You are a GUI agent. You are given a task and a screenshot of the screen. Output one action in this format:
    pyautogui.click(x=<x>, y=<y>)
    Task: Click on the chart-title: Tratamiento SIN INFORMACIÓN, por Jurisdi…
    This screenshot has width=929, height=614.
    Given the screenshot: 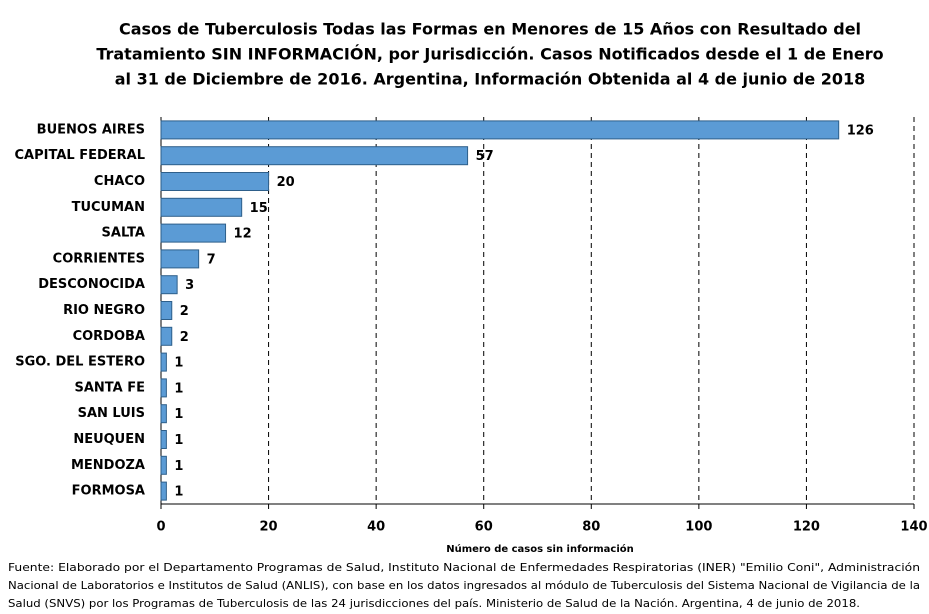 What is the action you would take?
    pyautogui.click(x=489, y=54)
    